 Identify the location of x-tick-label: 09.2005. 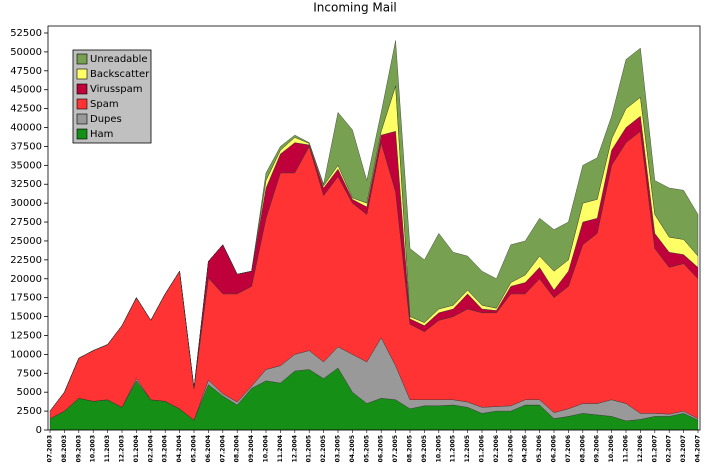
(424, 448).